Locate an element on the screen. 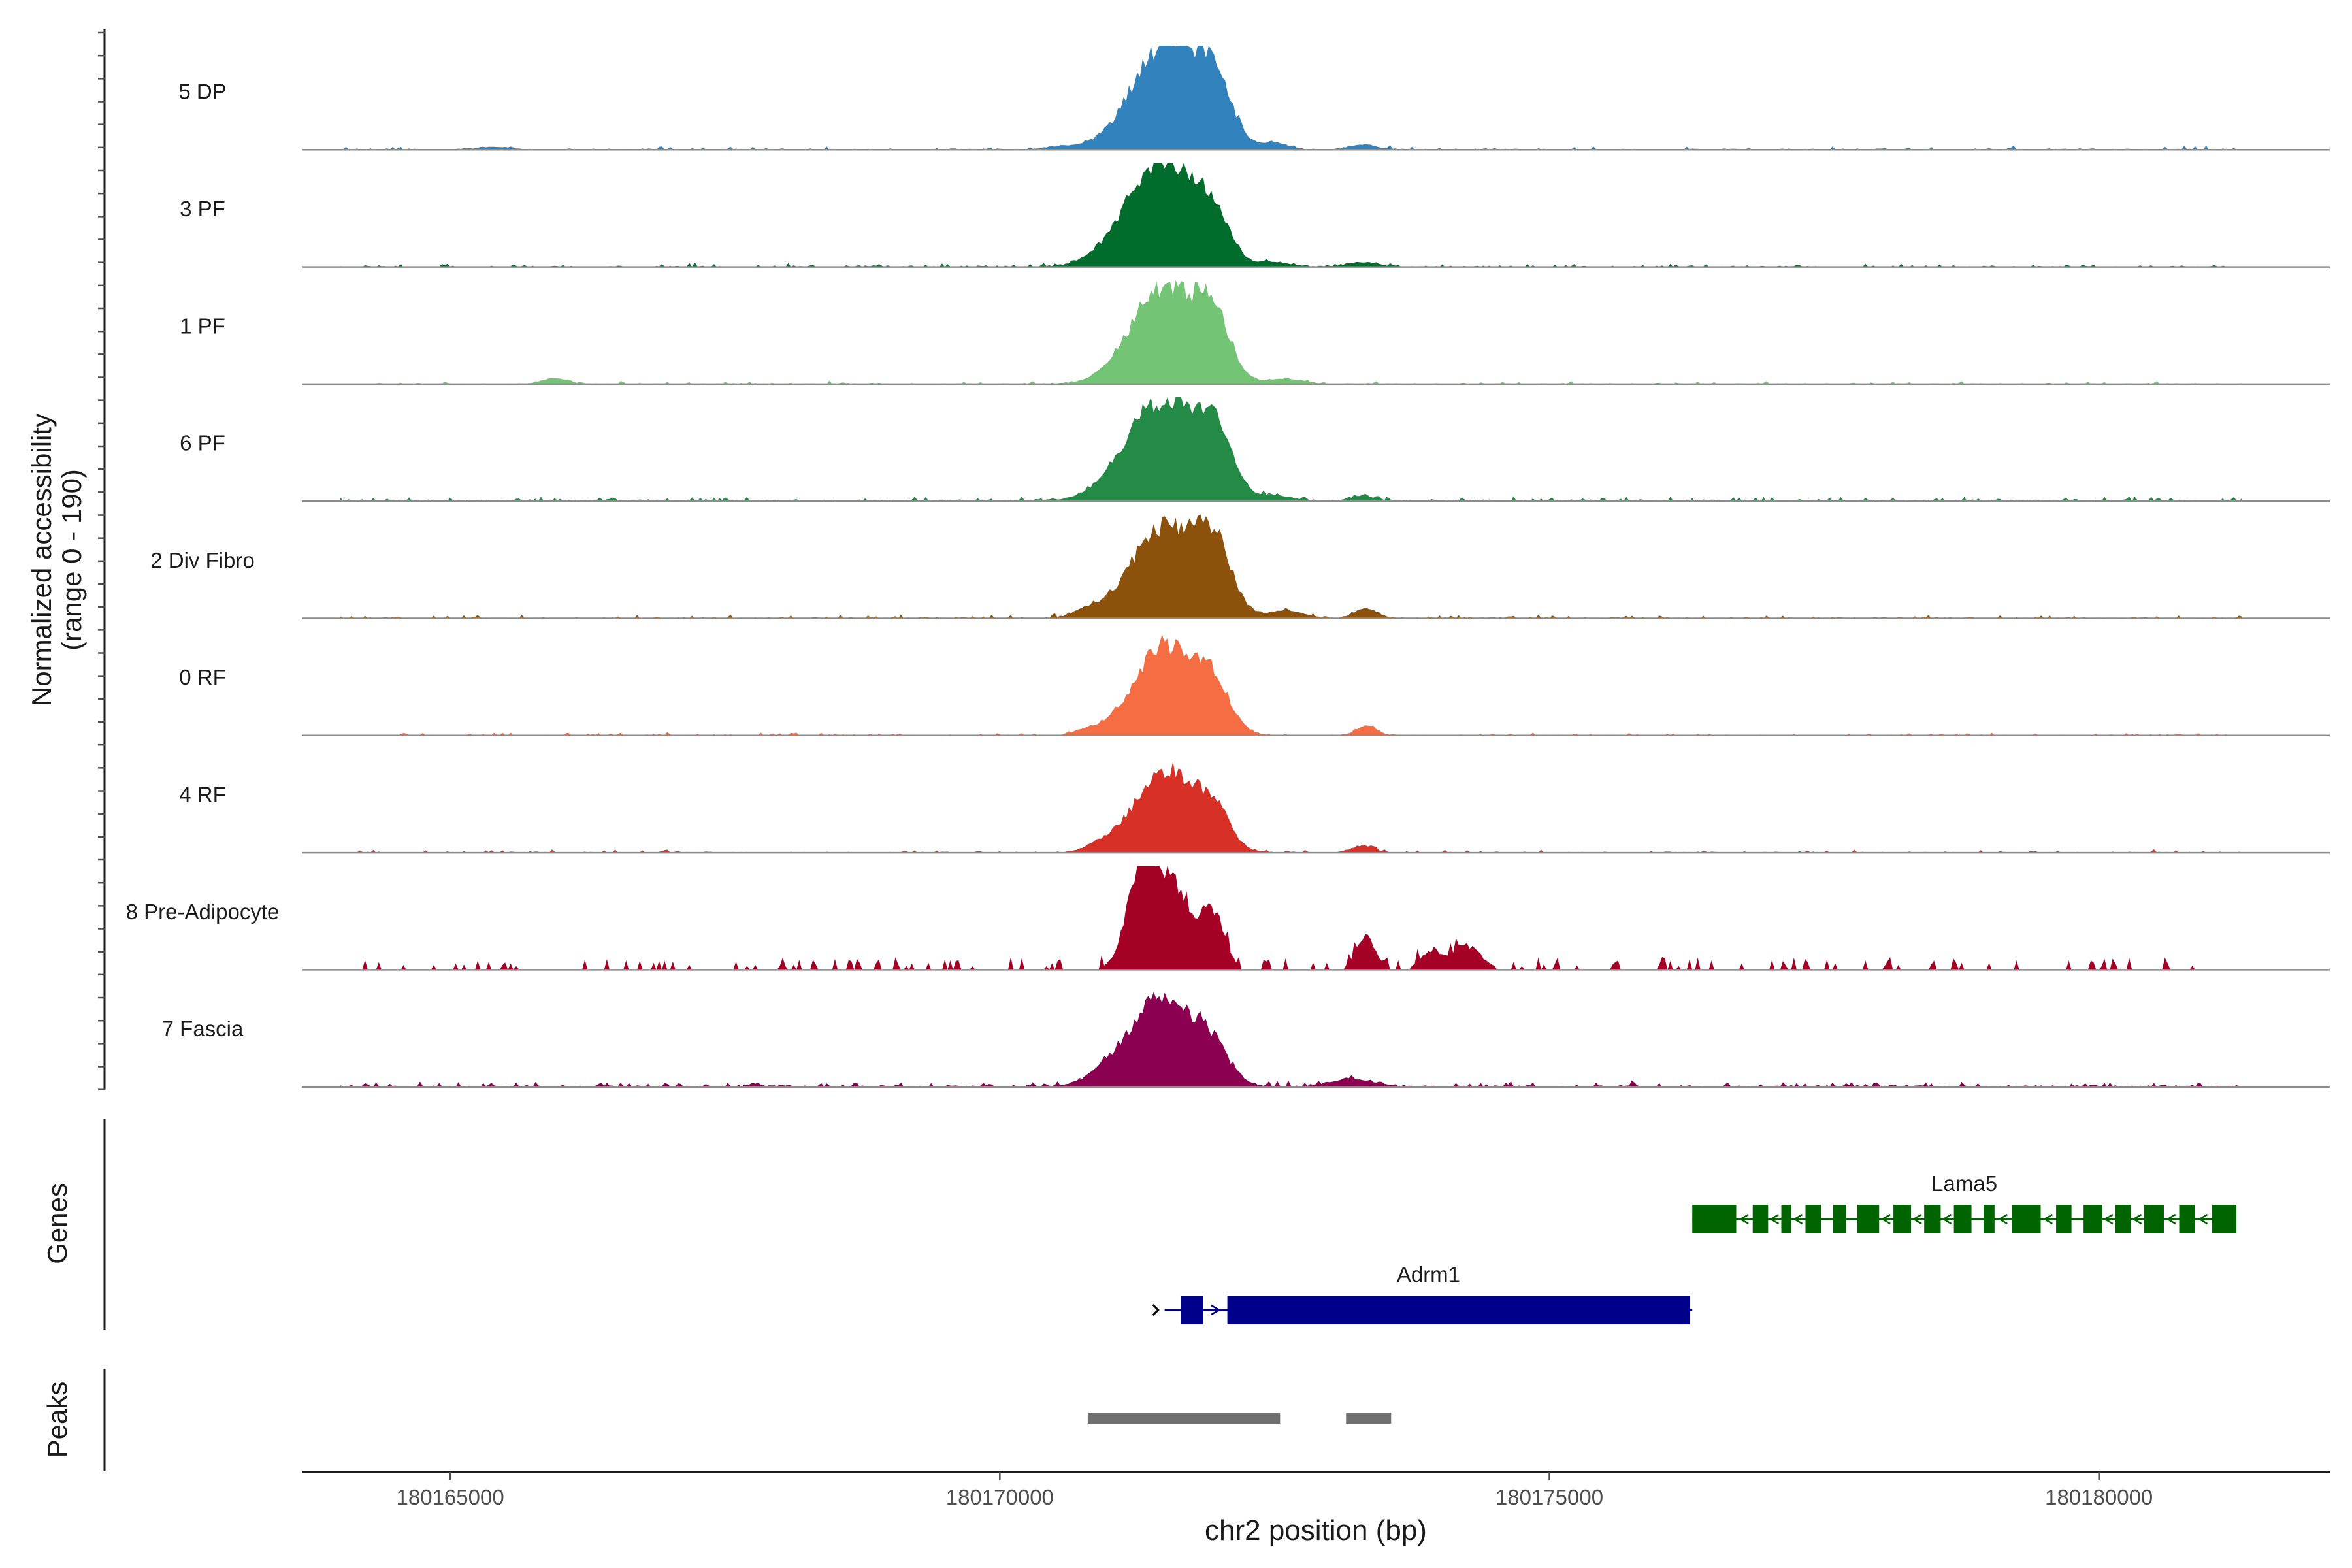  x-tick-label: 180175000 is located at coordinates (1549, 1497).